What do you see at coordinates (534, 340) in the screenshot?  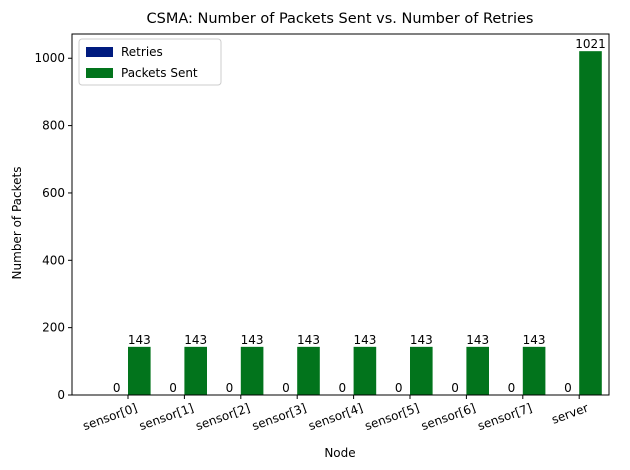 I see `bar-label-packets-sent-7: 143` at bounding box center [534, 340].